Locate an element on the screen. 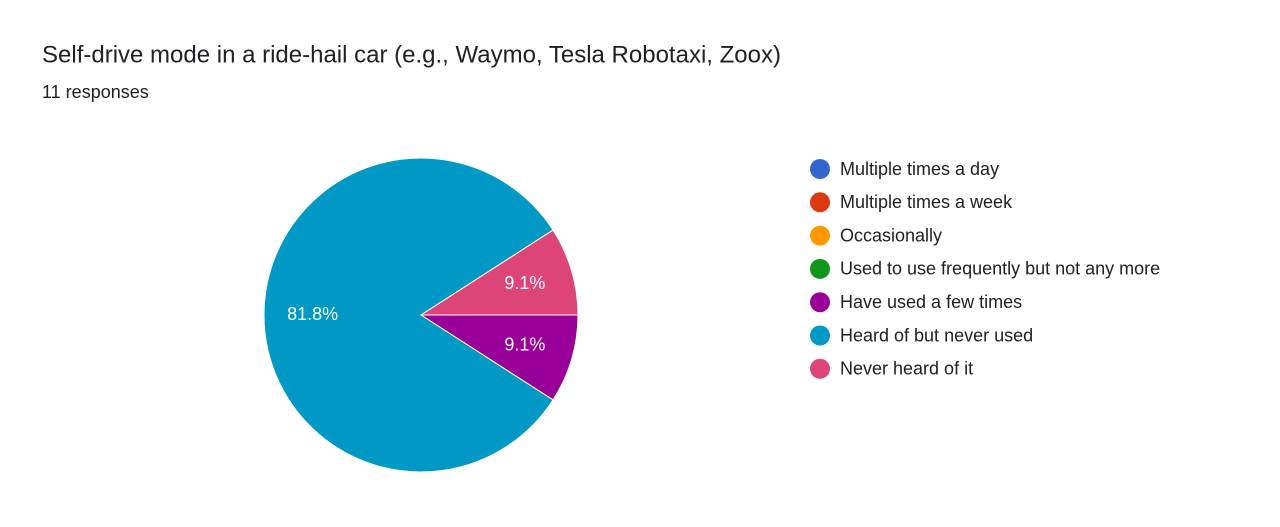 Image resolution: width=1280 pixels, height=527 pixels. legend-label: Multiple times a day is located at coordinates (919, 169).